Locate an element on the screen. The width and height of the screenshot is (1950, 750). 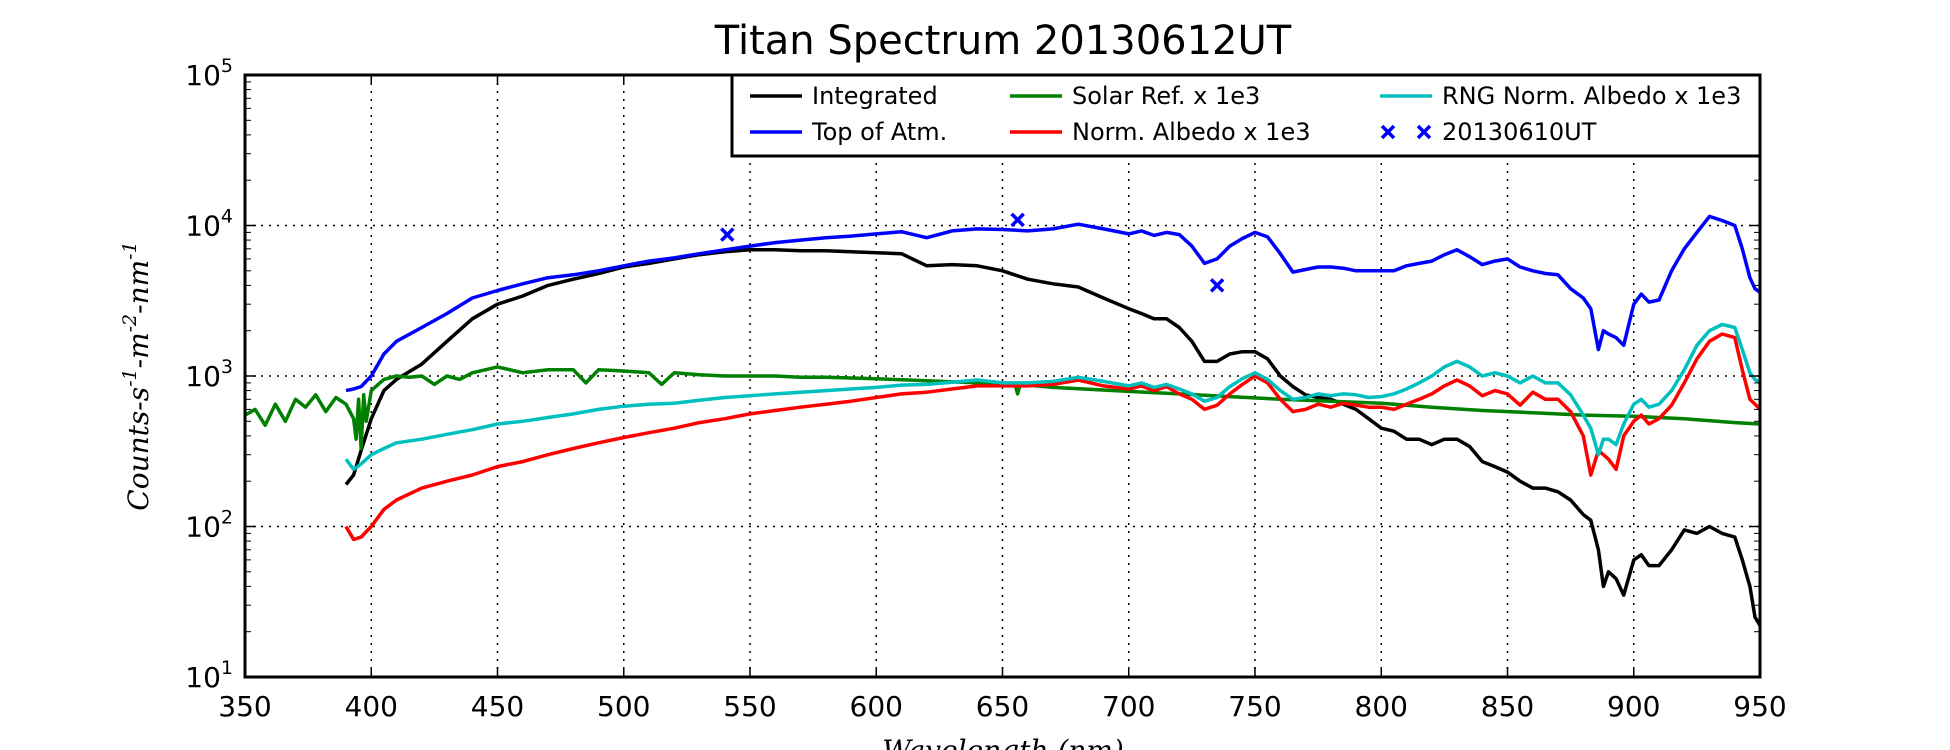
y-tick-label: 10² is located at coordinates (209, 525).